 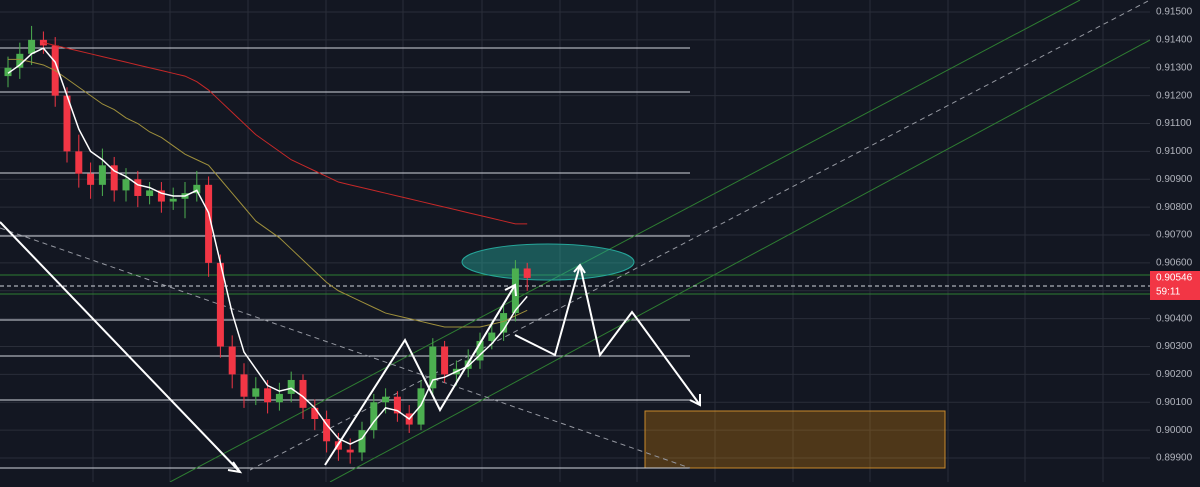 What do you see at coordinates (1174, 151) in the screenshot?
I see `y-tick-label: 0.91000` at bounding box center [1174, 151].